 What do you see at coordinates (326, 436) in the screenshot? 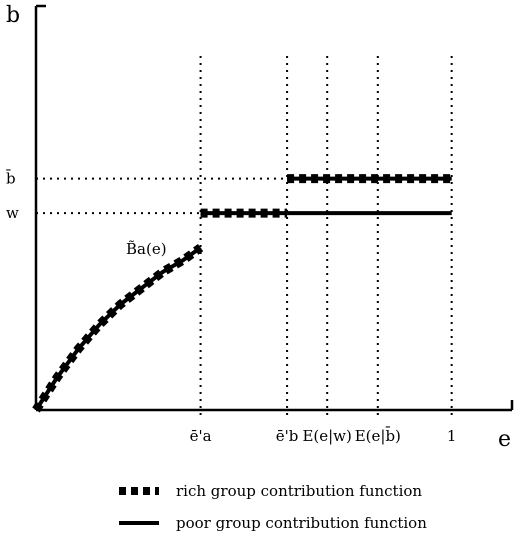
I see `x-ref-label-2: E(e|w)` at bounding box center [326, 436].